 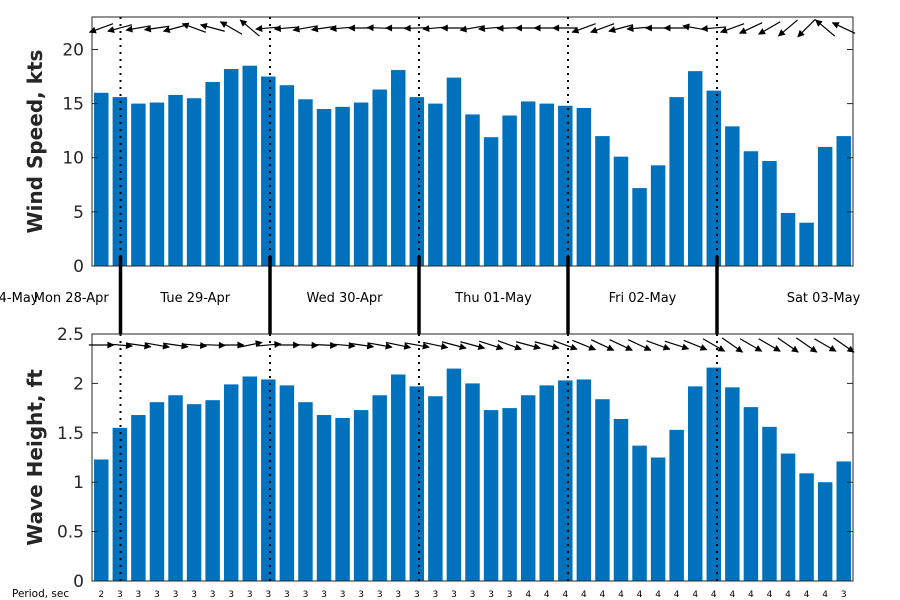 What do you see at coordinates (194, 298) in the screenshot?
I see `day-label: Tue 29-Apr` at bounding box center [194, 298].